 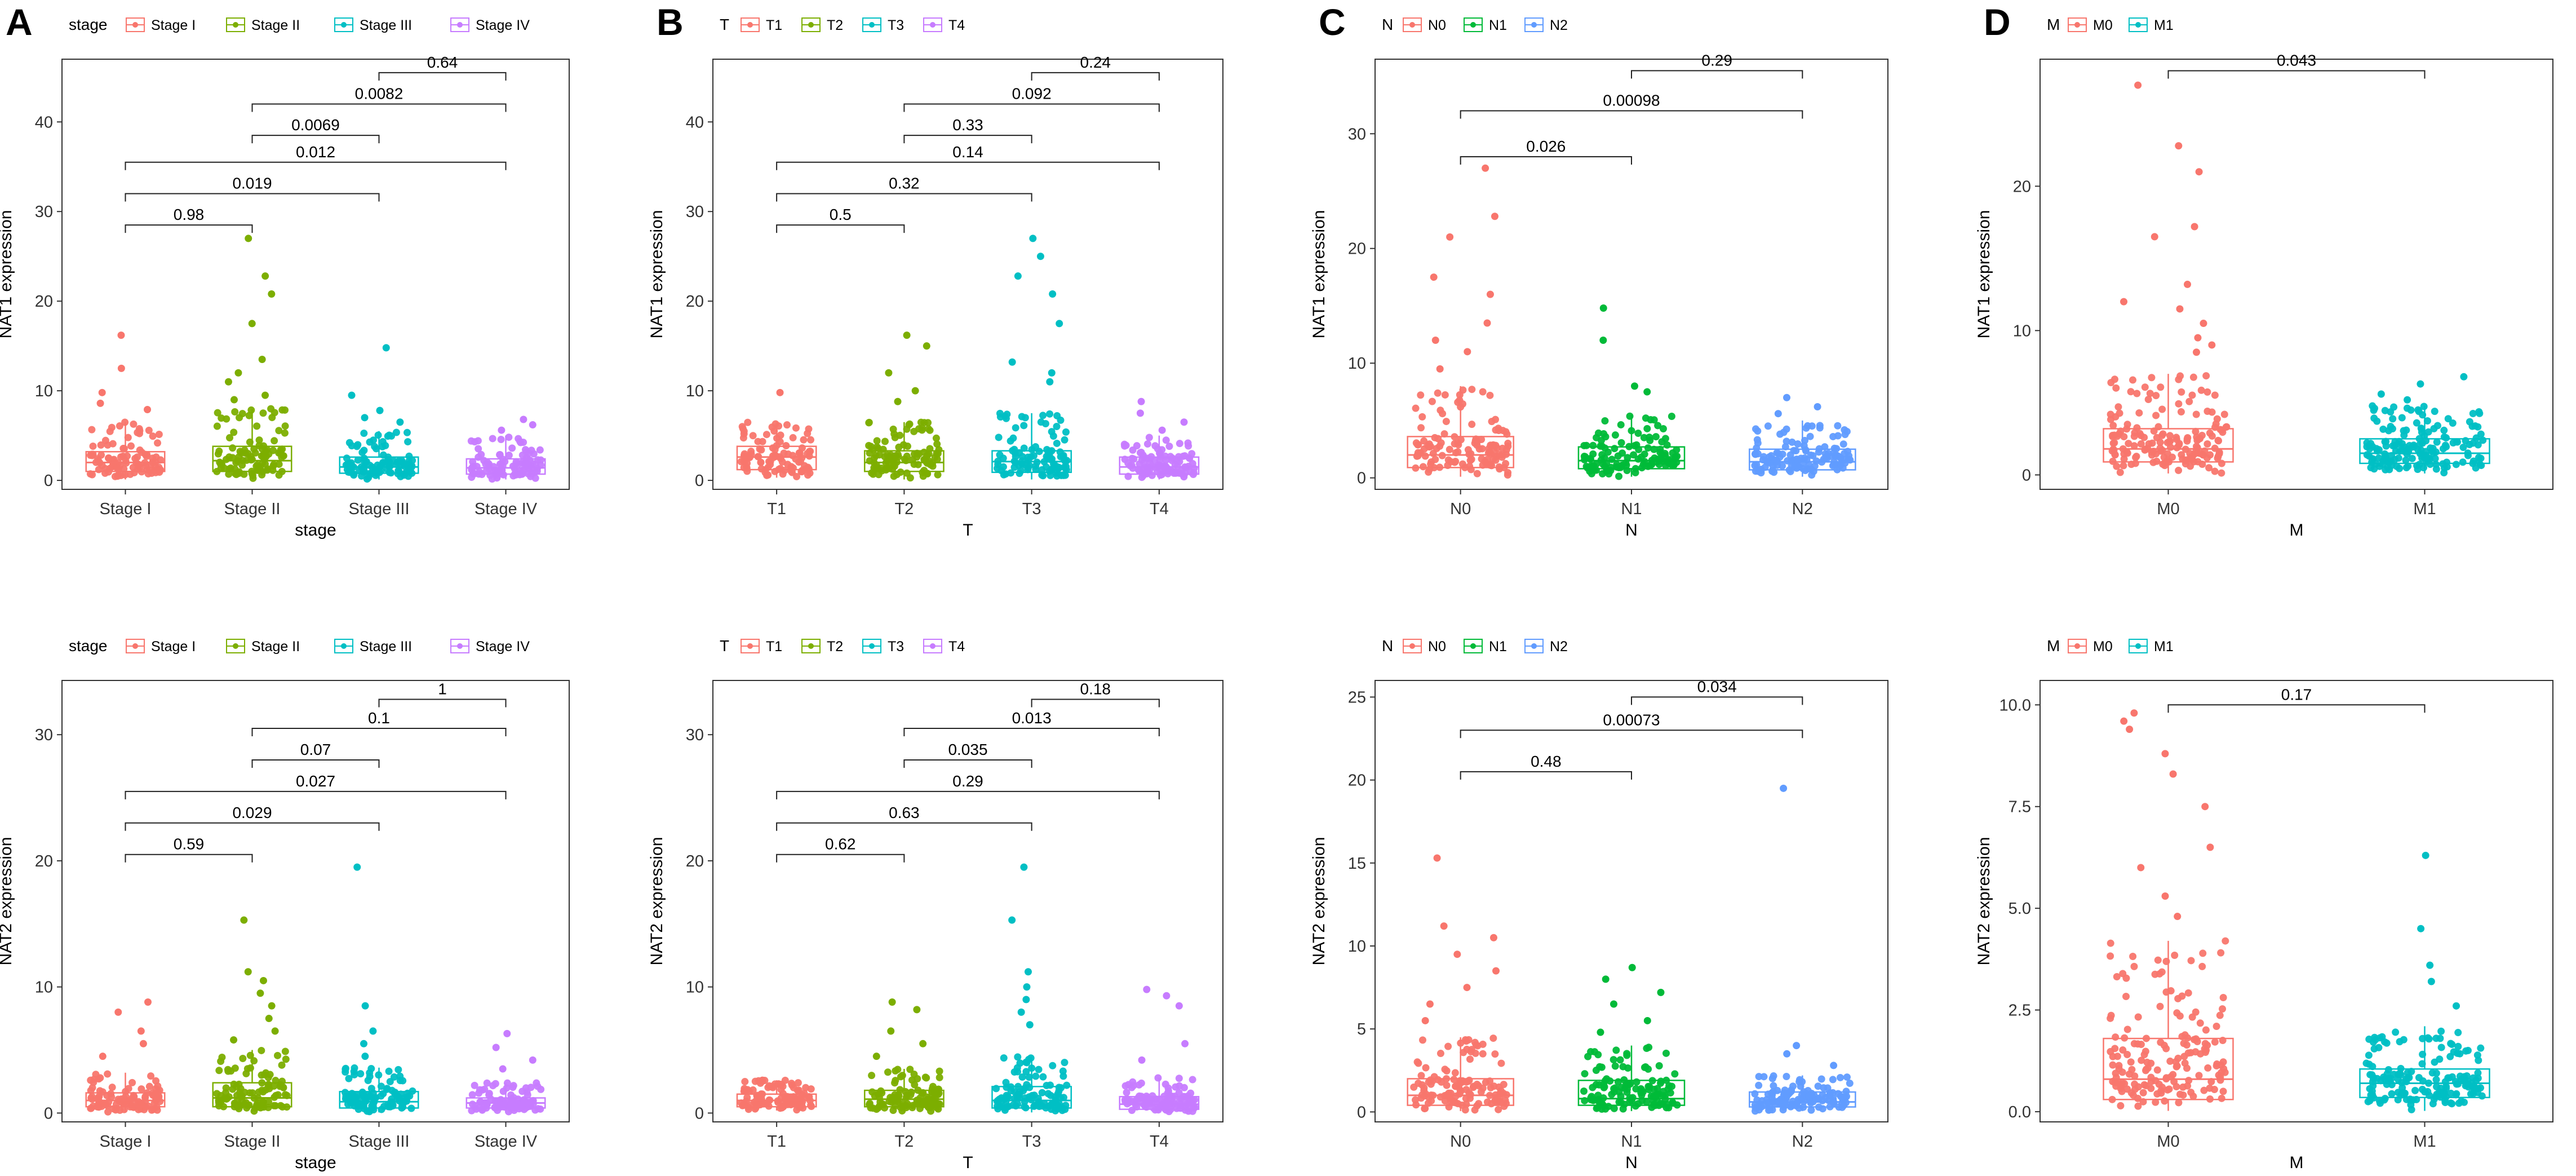 What do you see at coordinates (871, 24) in the screenshot?
I see `legend-key` at bounding box center [871, 24].